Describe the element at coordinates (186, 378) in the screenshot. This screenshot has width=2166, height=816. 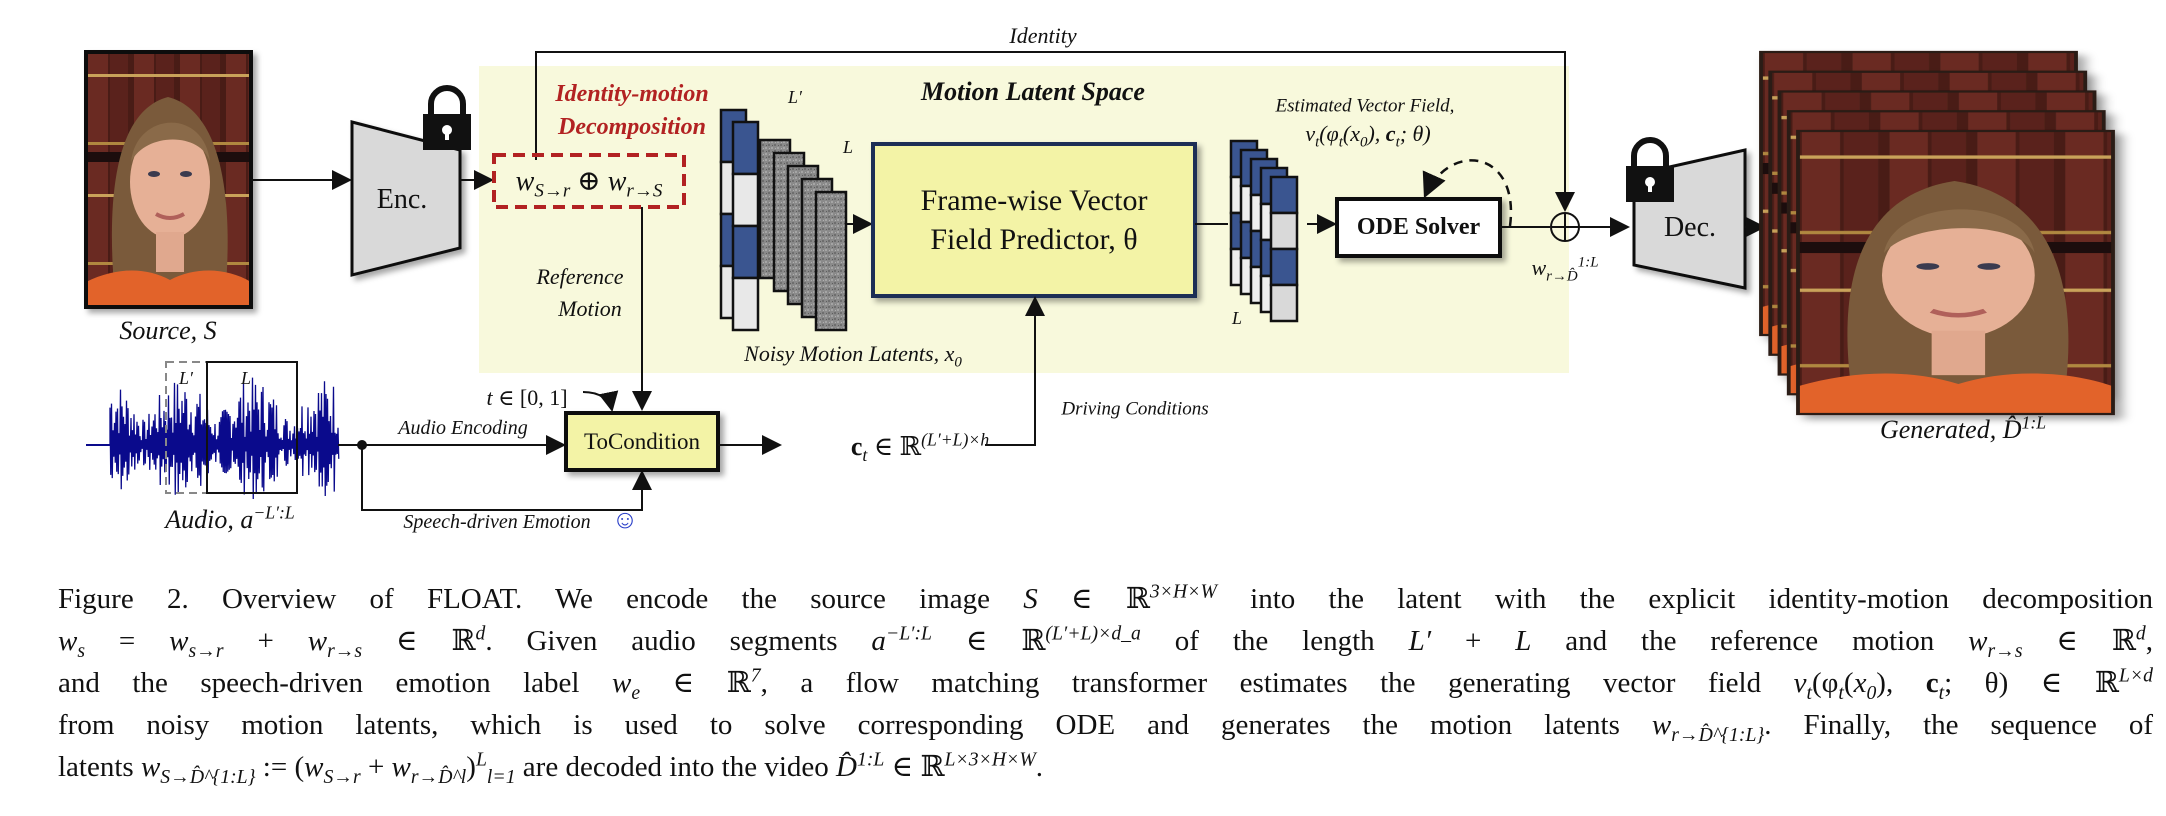
I see `audio-prefix-label: L′` at that location.